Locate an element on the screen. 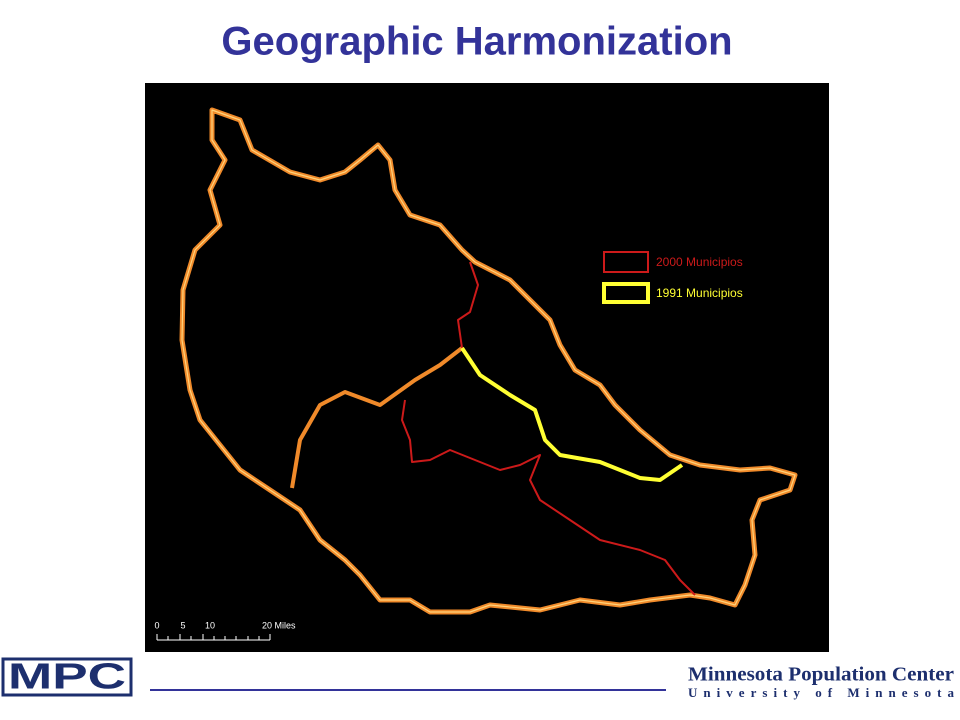  university-name: University of Minnesota is located at coordinates (821, 692).